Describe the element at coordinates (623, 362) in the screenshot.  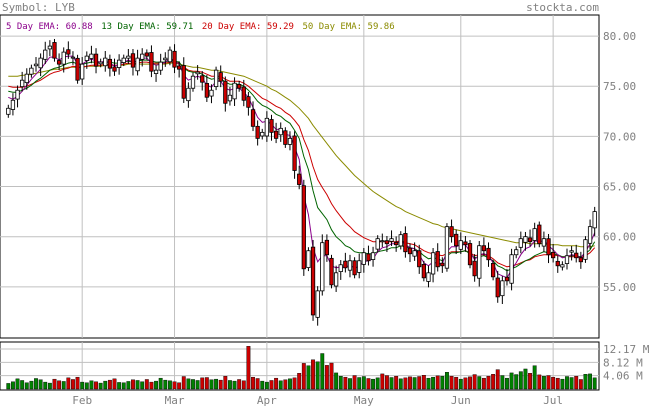
I see `volume-tick-label: 8.12 M` at that location.